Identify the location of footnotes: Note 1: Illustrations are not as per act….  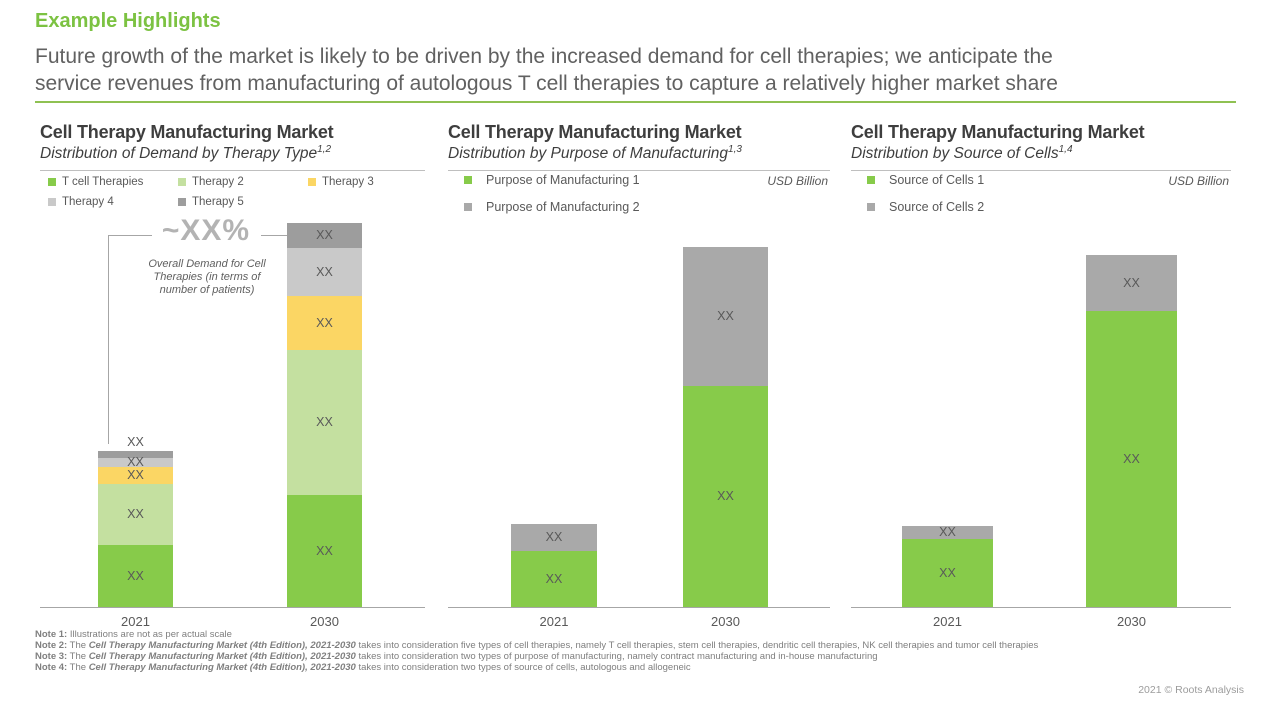
(640, 651).